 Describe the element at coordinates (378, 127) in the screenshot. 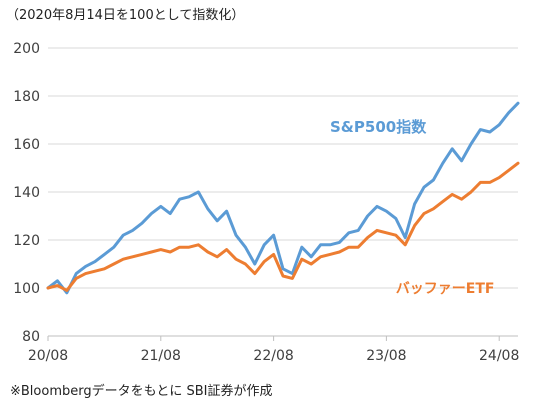

I see `sp500-series-label: S&P500指数` at that location.